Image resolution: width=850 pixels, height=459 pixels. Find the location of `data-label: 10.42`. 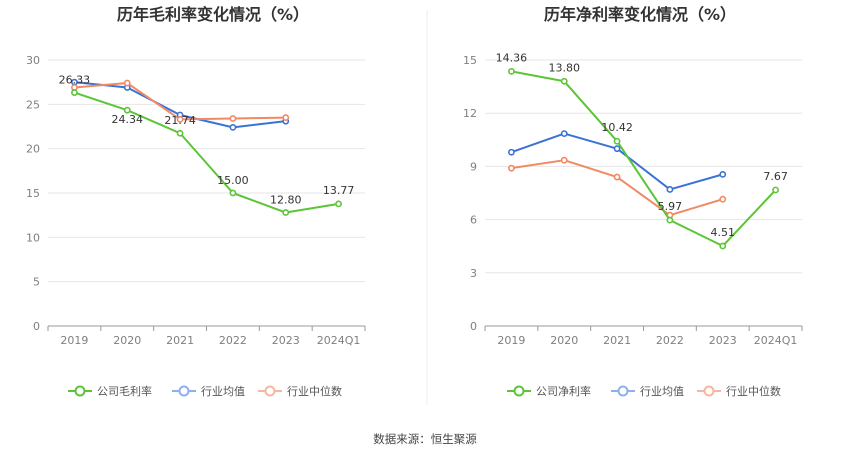

data-label: 10.42 is located at coordinates (617, 127).